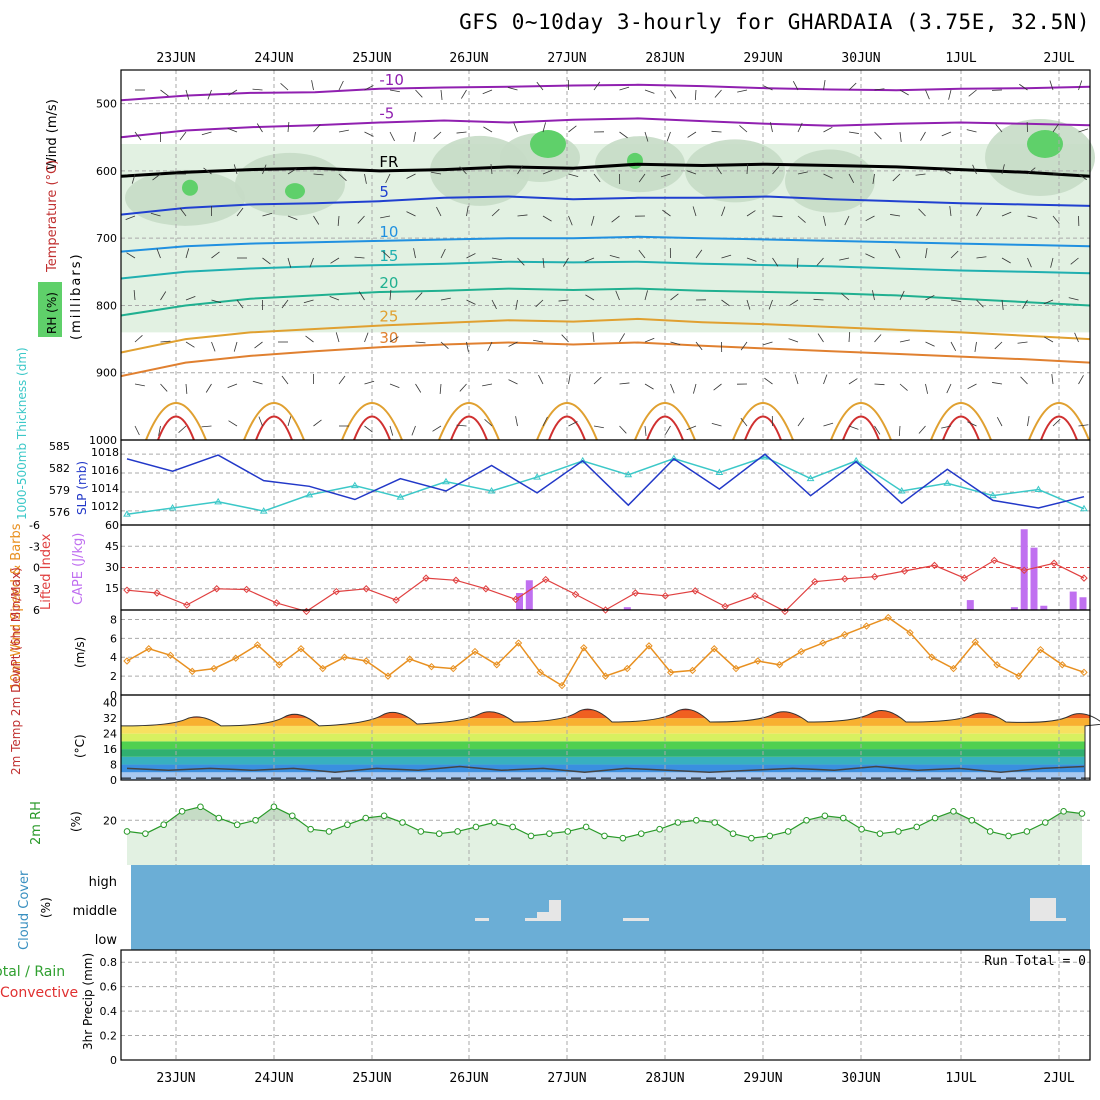  I want to click on li-tick: 6, so click(36, 610).